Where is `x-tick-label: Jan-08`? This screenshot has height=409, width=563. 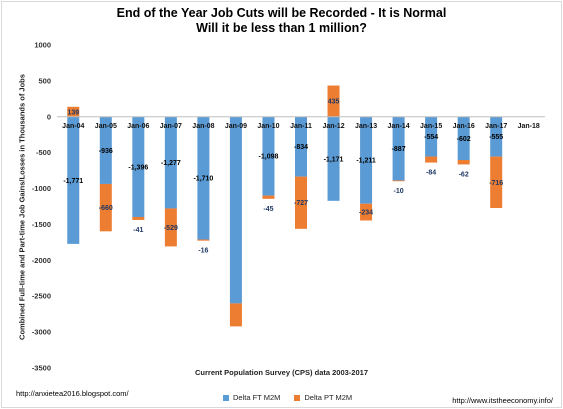 x-tick-label: Jan-08 is located at coordinates (203, 126).